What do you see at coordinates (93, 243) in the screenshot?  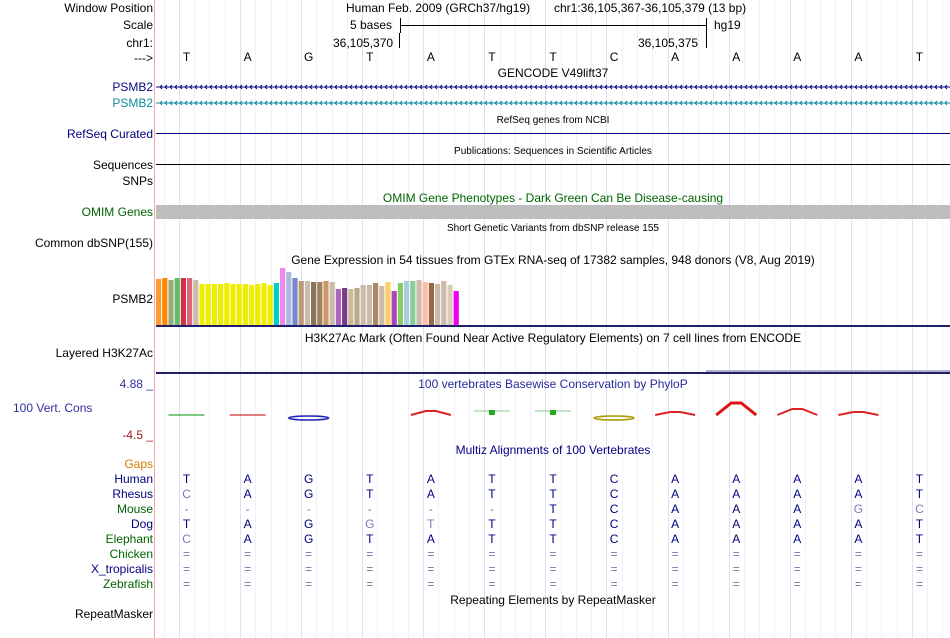 I see `dbsnp-label: Common dbSNP(155)` at bounding box center [93, 243].